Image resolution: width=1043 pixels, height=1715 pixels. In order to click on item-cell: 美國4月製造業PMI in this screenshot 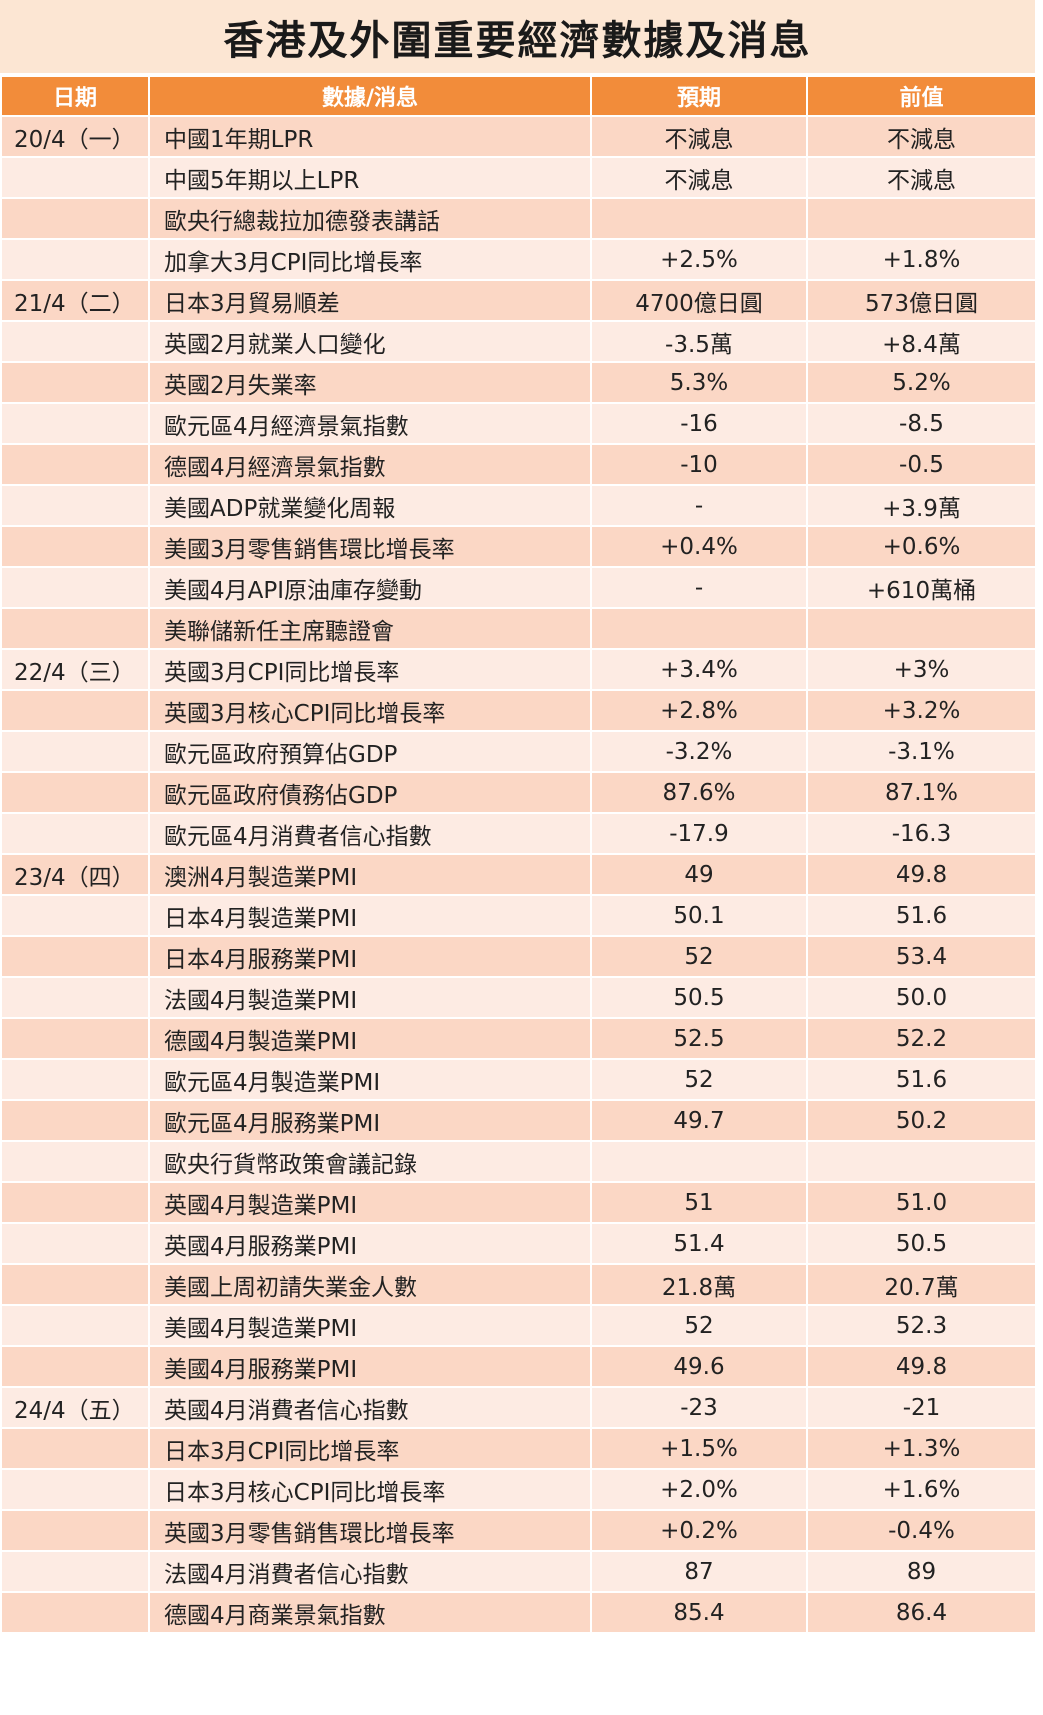, I will do `click(370, 1325)`.